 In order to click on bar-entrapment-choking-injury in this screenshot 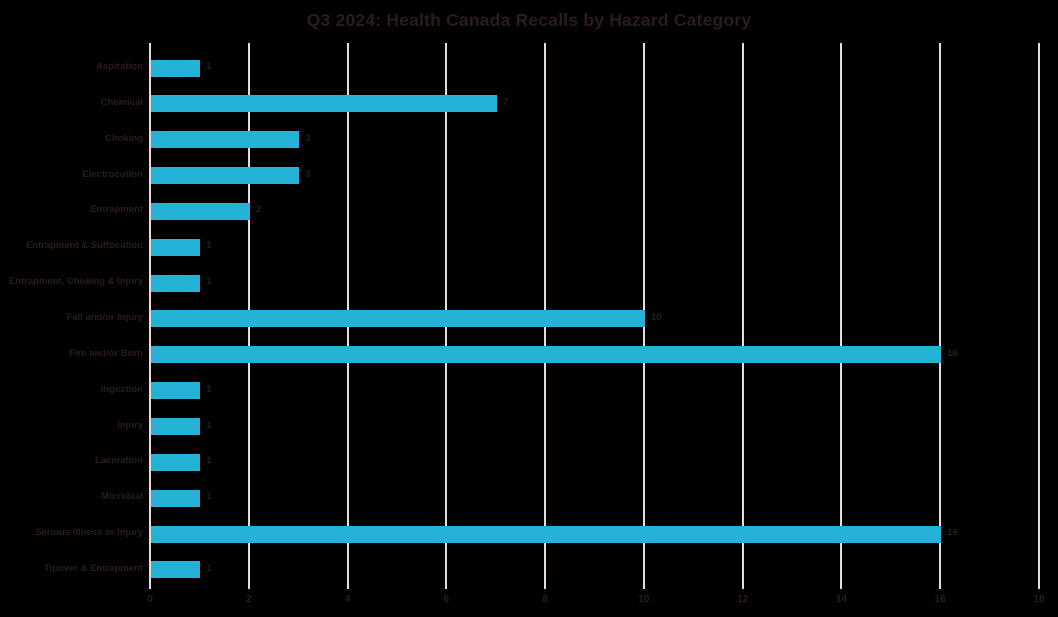, I will do `click(176, 283)`.